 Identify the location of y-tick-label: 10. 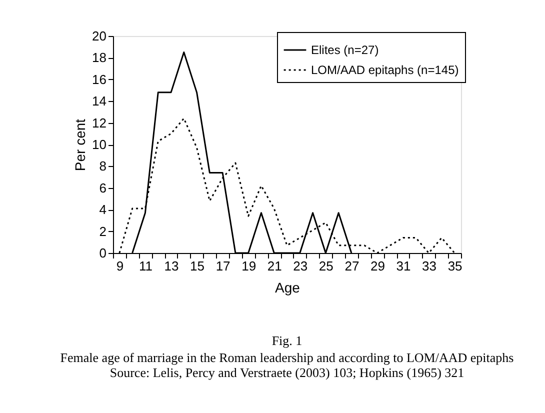
(99, 144).